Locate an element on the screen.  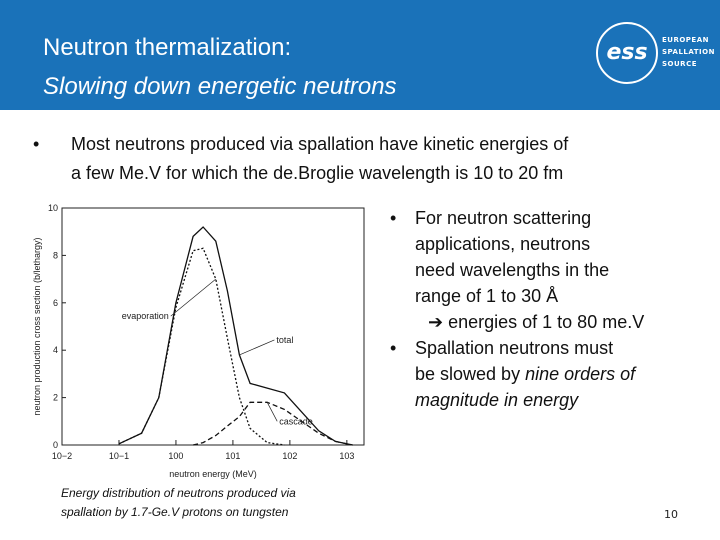
bullet-line: Spallation neutrons must is located at coordinates (514, 348).